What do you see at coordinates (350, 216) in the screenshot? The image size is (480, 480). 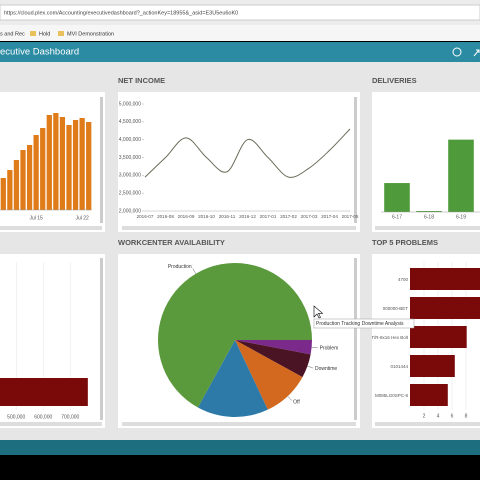 I see `x-tick-label: 2017-05` at bounding box center [350, 216].